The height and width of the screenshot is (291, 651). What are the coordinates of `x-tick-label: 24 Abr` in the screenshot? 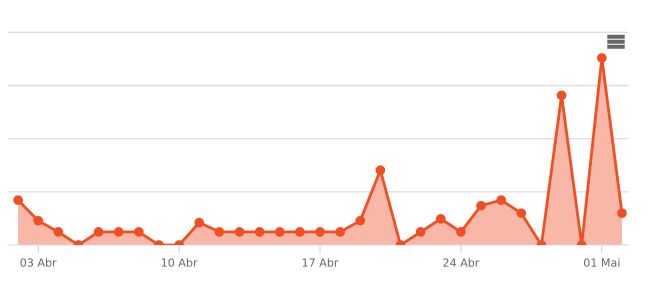 It's located at (461, 262).